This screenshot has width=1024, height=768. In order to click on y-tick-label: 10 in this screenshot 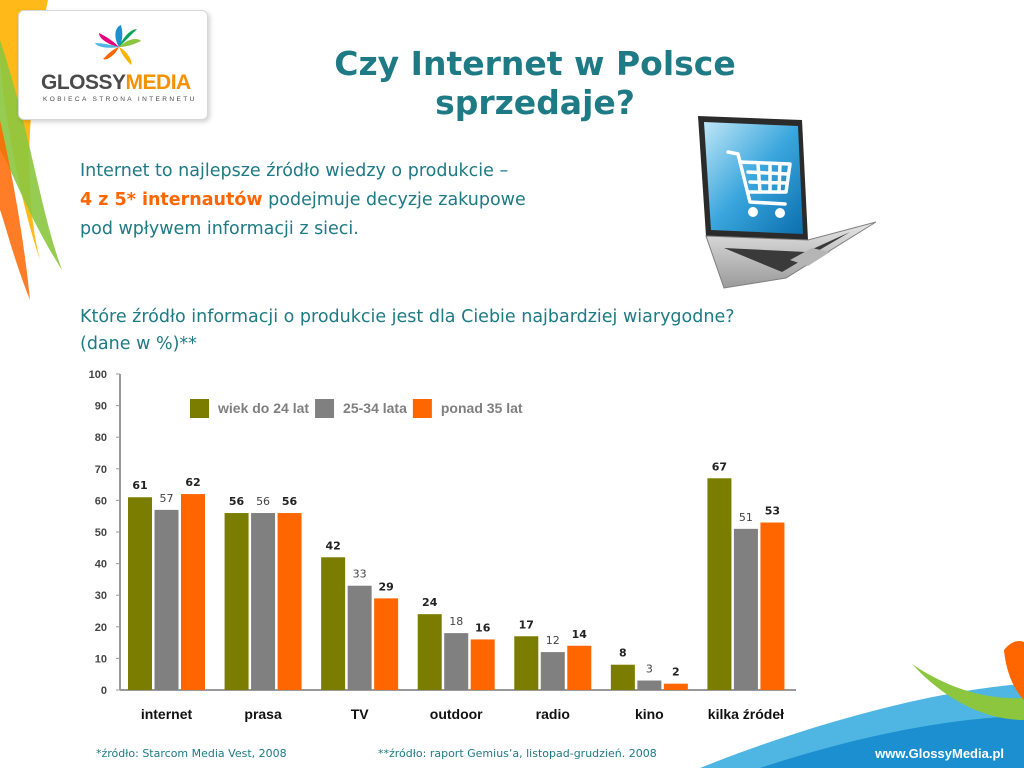, I will do `click(101, 659)`.